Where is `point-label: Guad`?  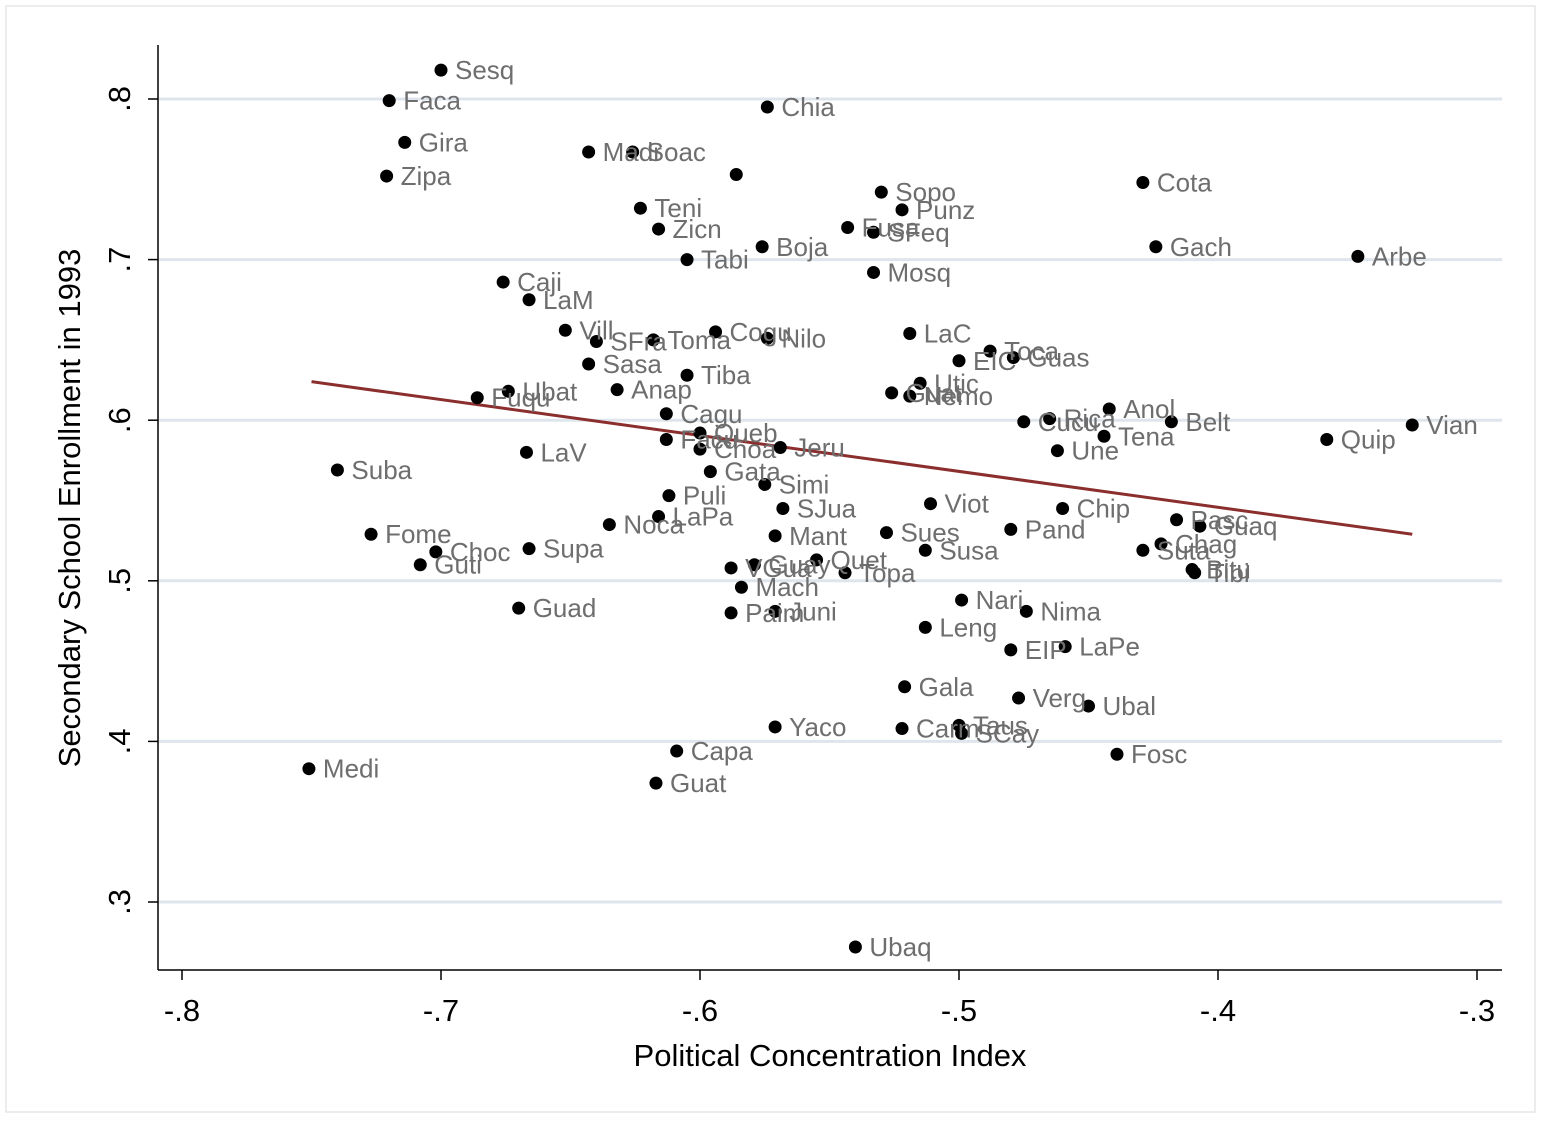
point-label: Guad is located at coordinates (565, 608).